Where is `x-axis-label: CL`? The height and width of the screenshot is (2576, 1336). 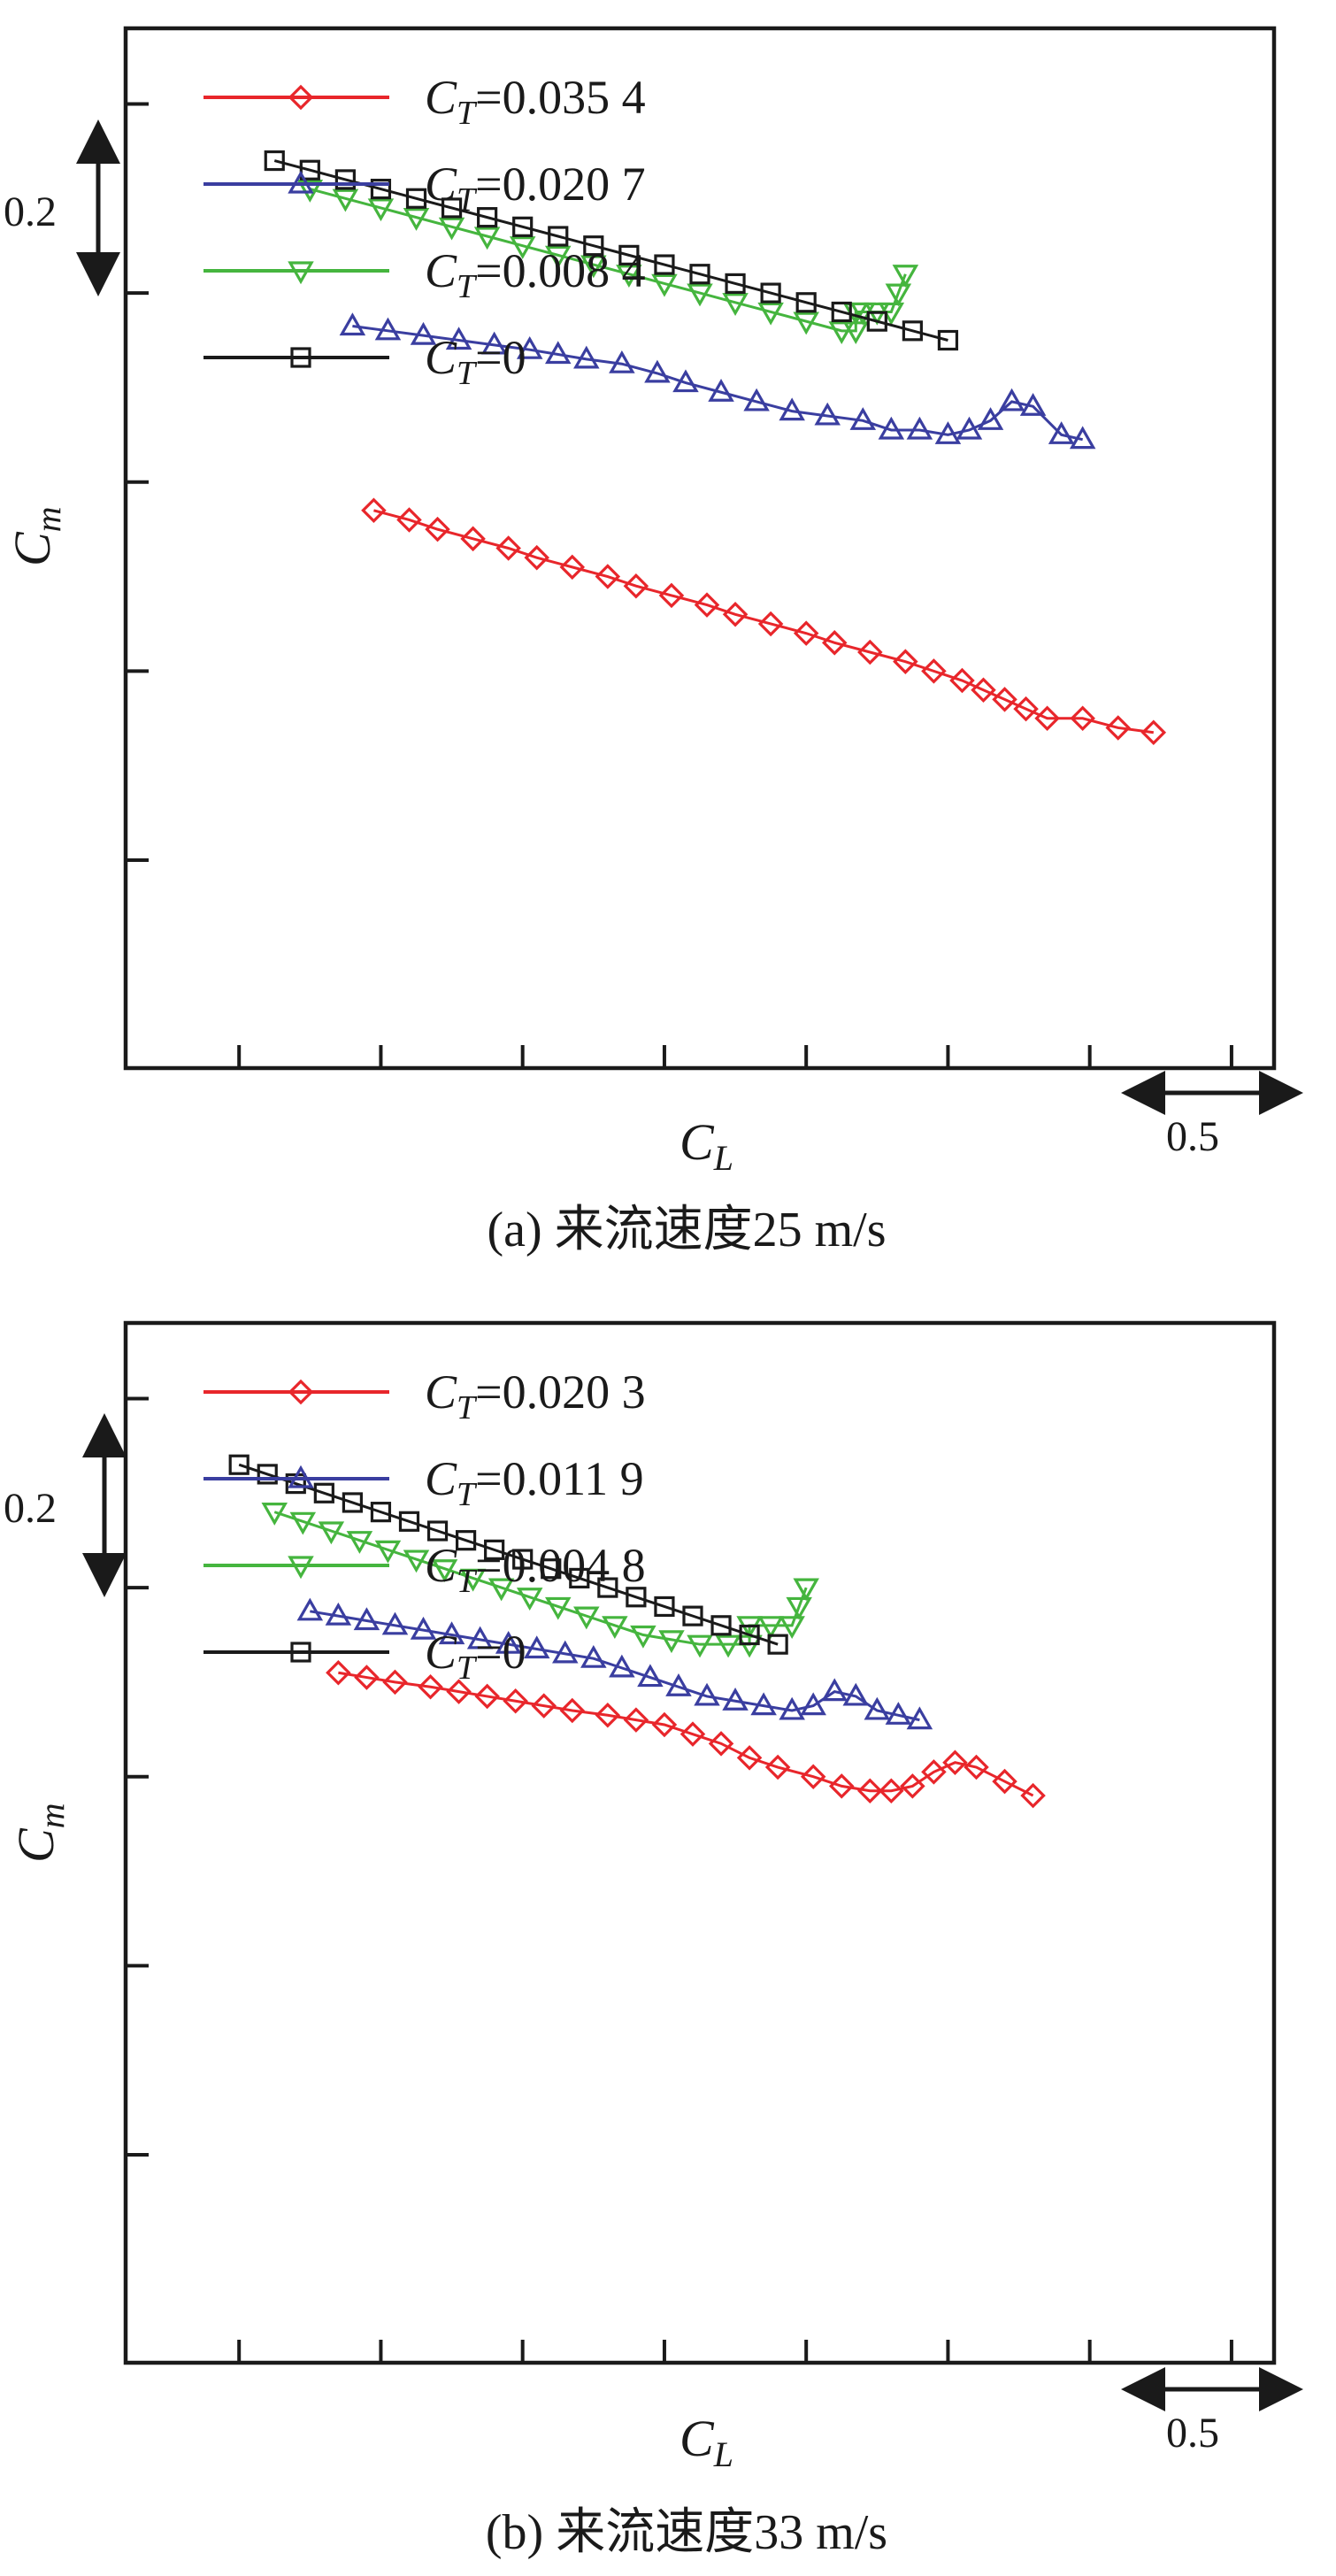 x-axis-label: CL is located at coordinates (706, 1145).